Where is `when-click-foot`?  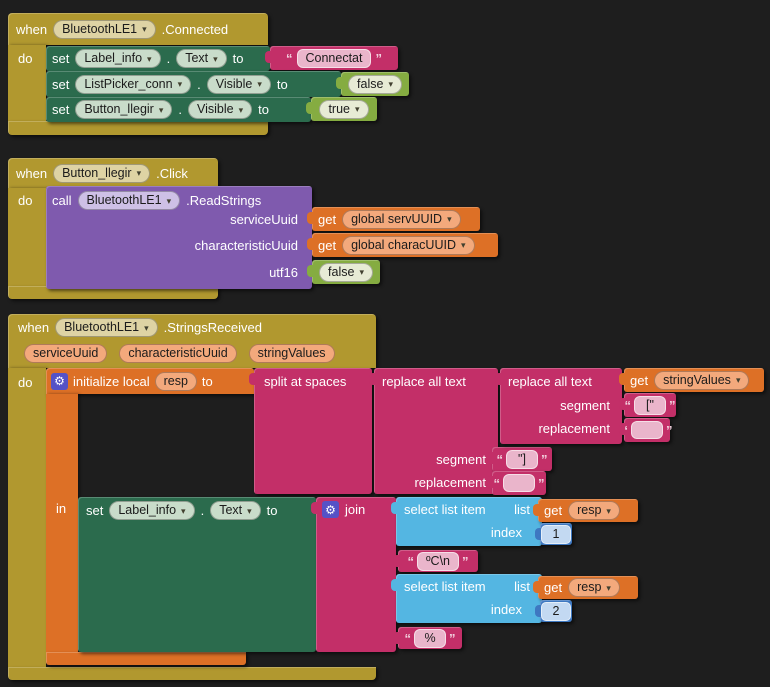 when-click-foot is located at coordinates (113, 292).